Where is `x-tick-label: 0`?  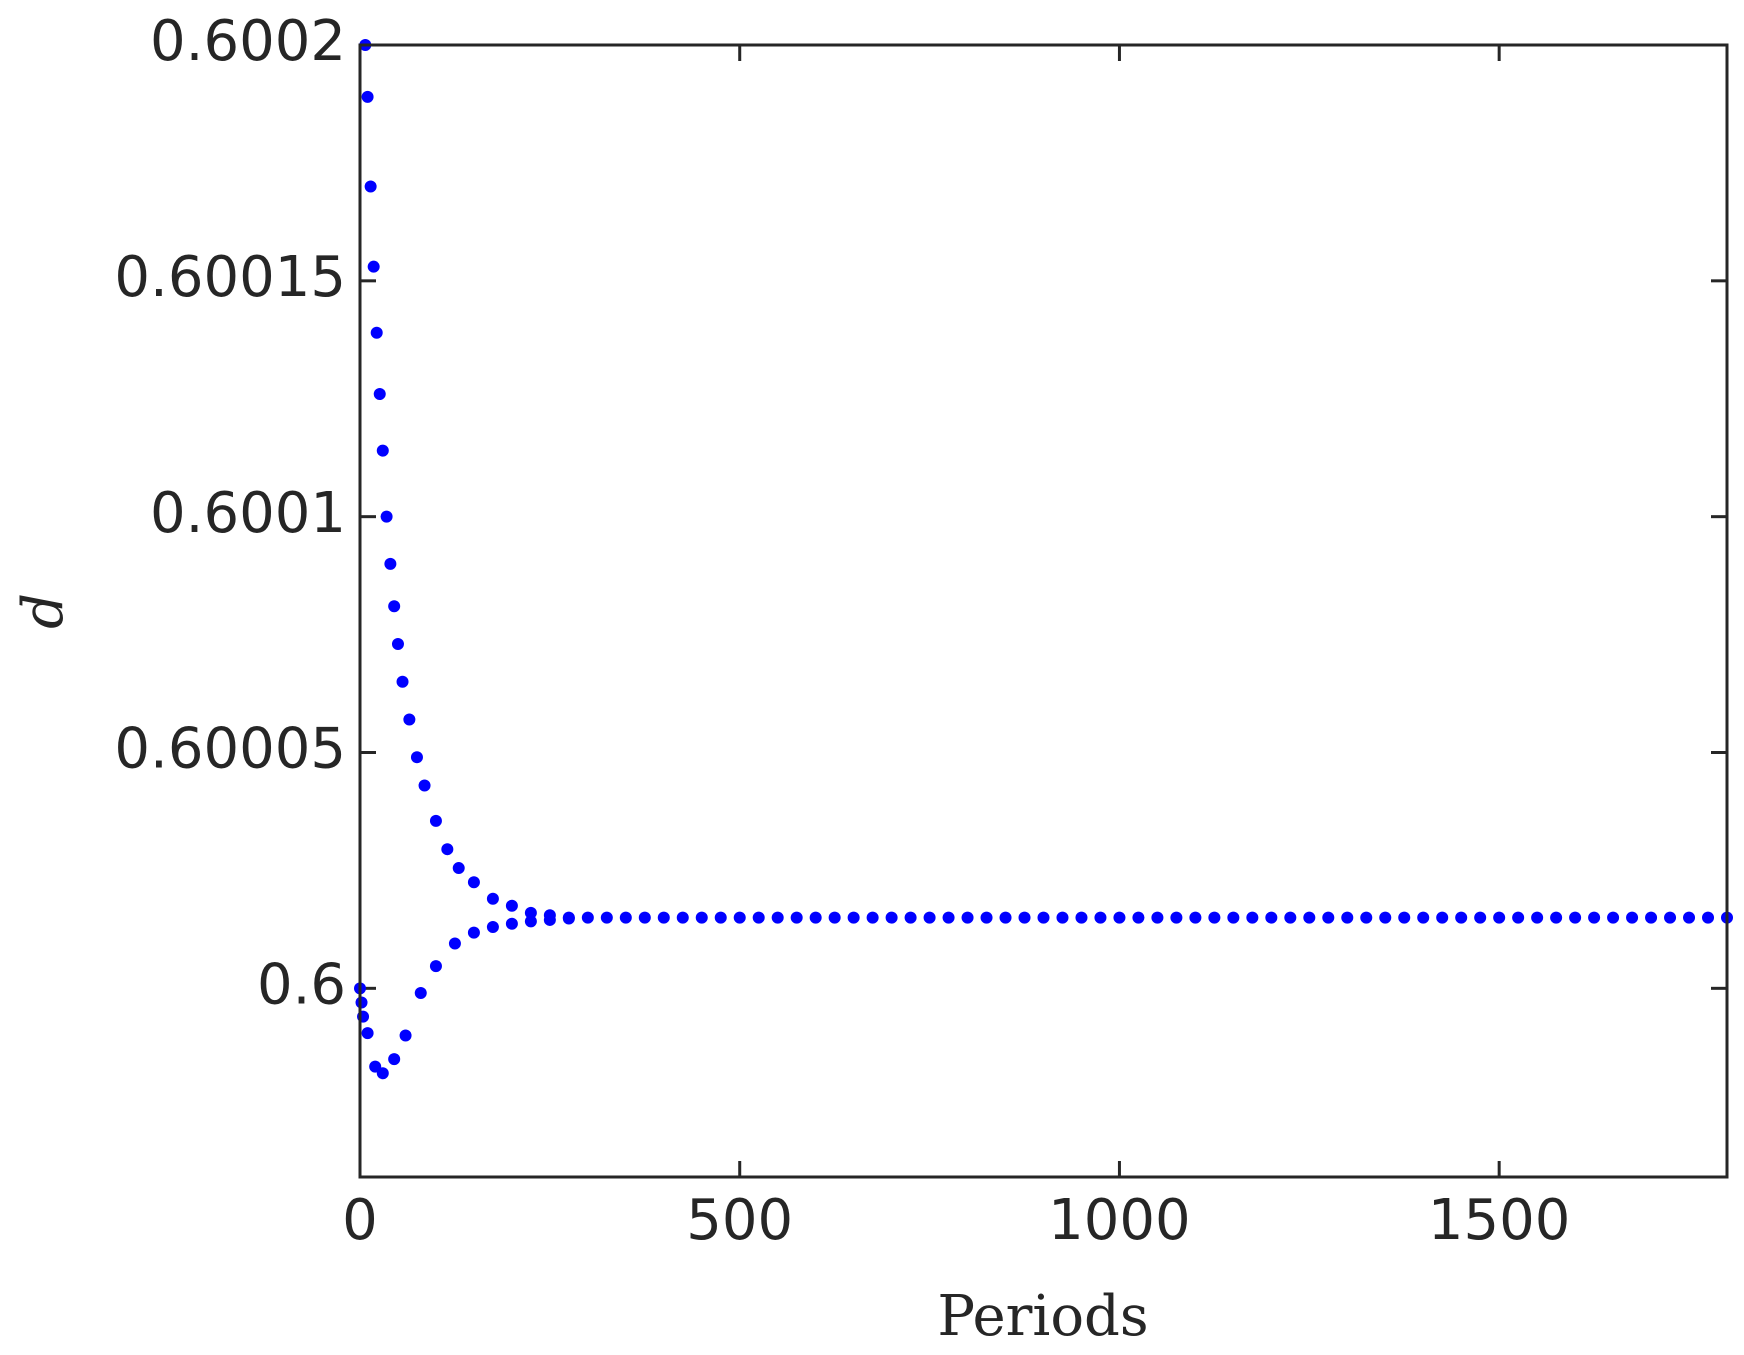
x-tick-label: 0 is located at coordinates (360, 1220).